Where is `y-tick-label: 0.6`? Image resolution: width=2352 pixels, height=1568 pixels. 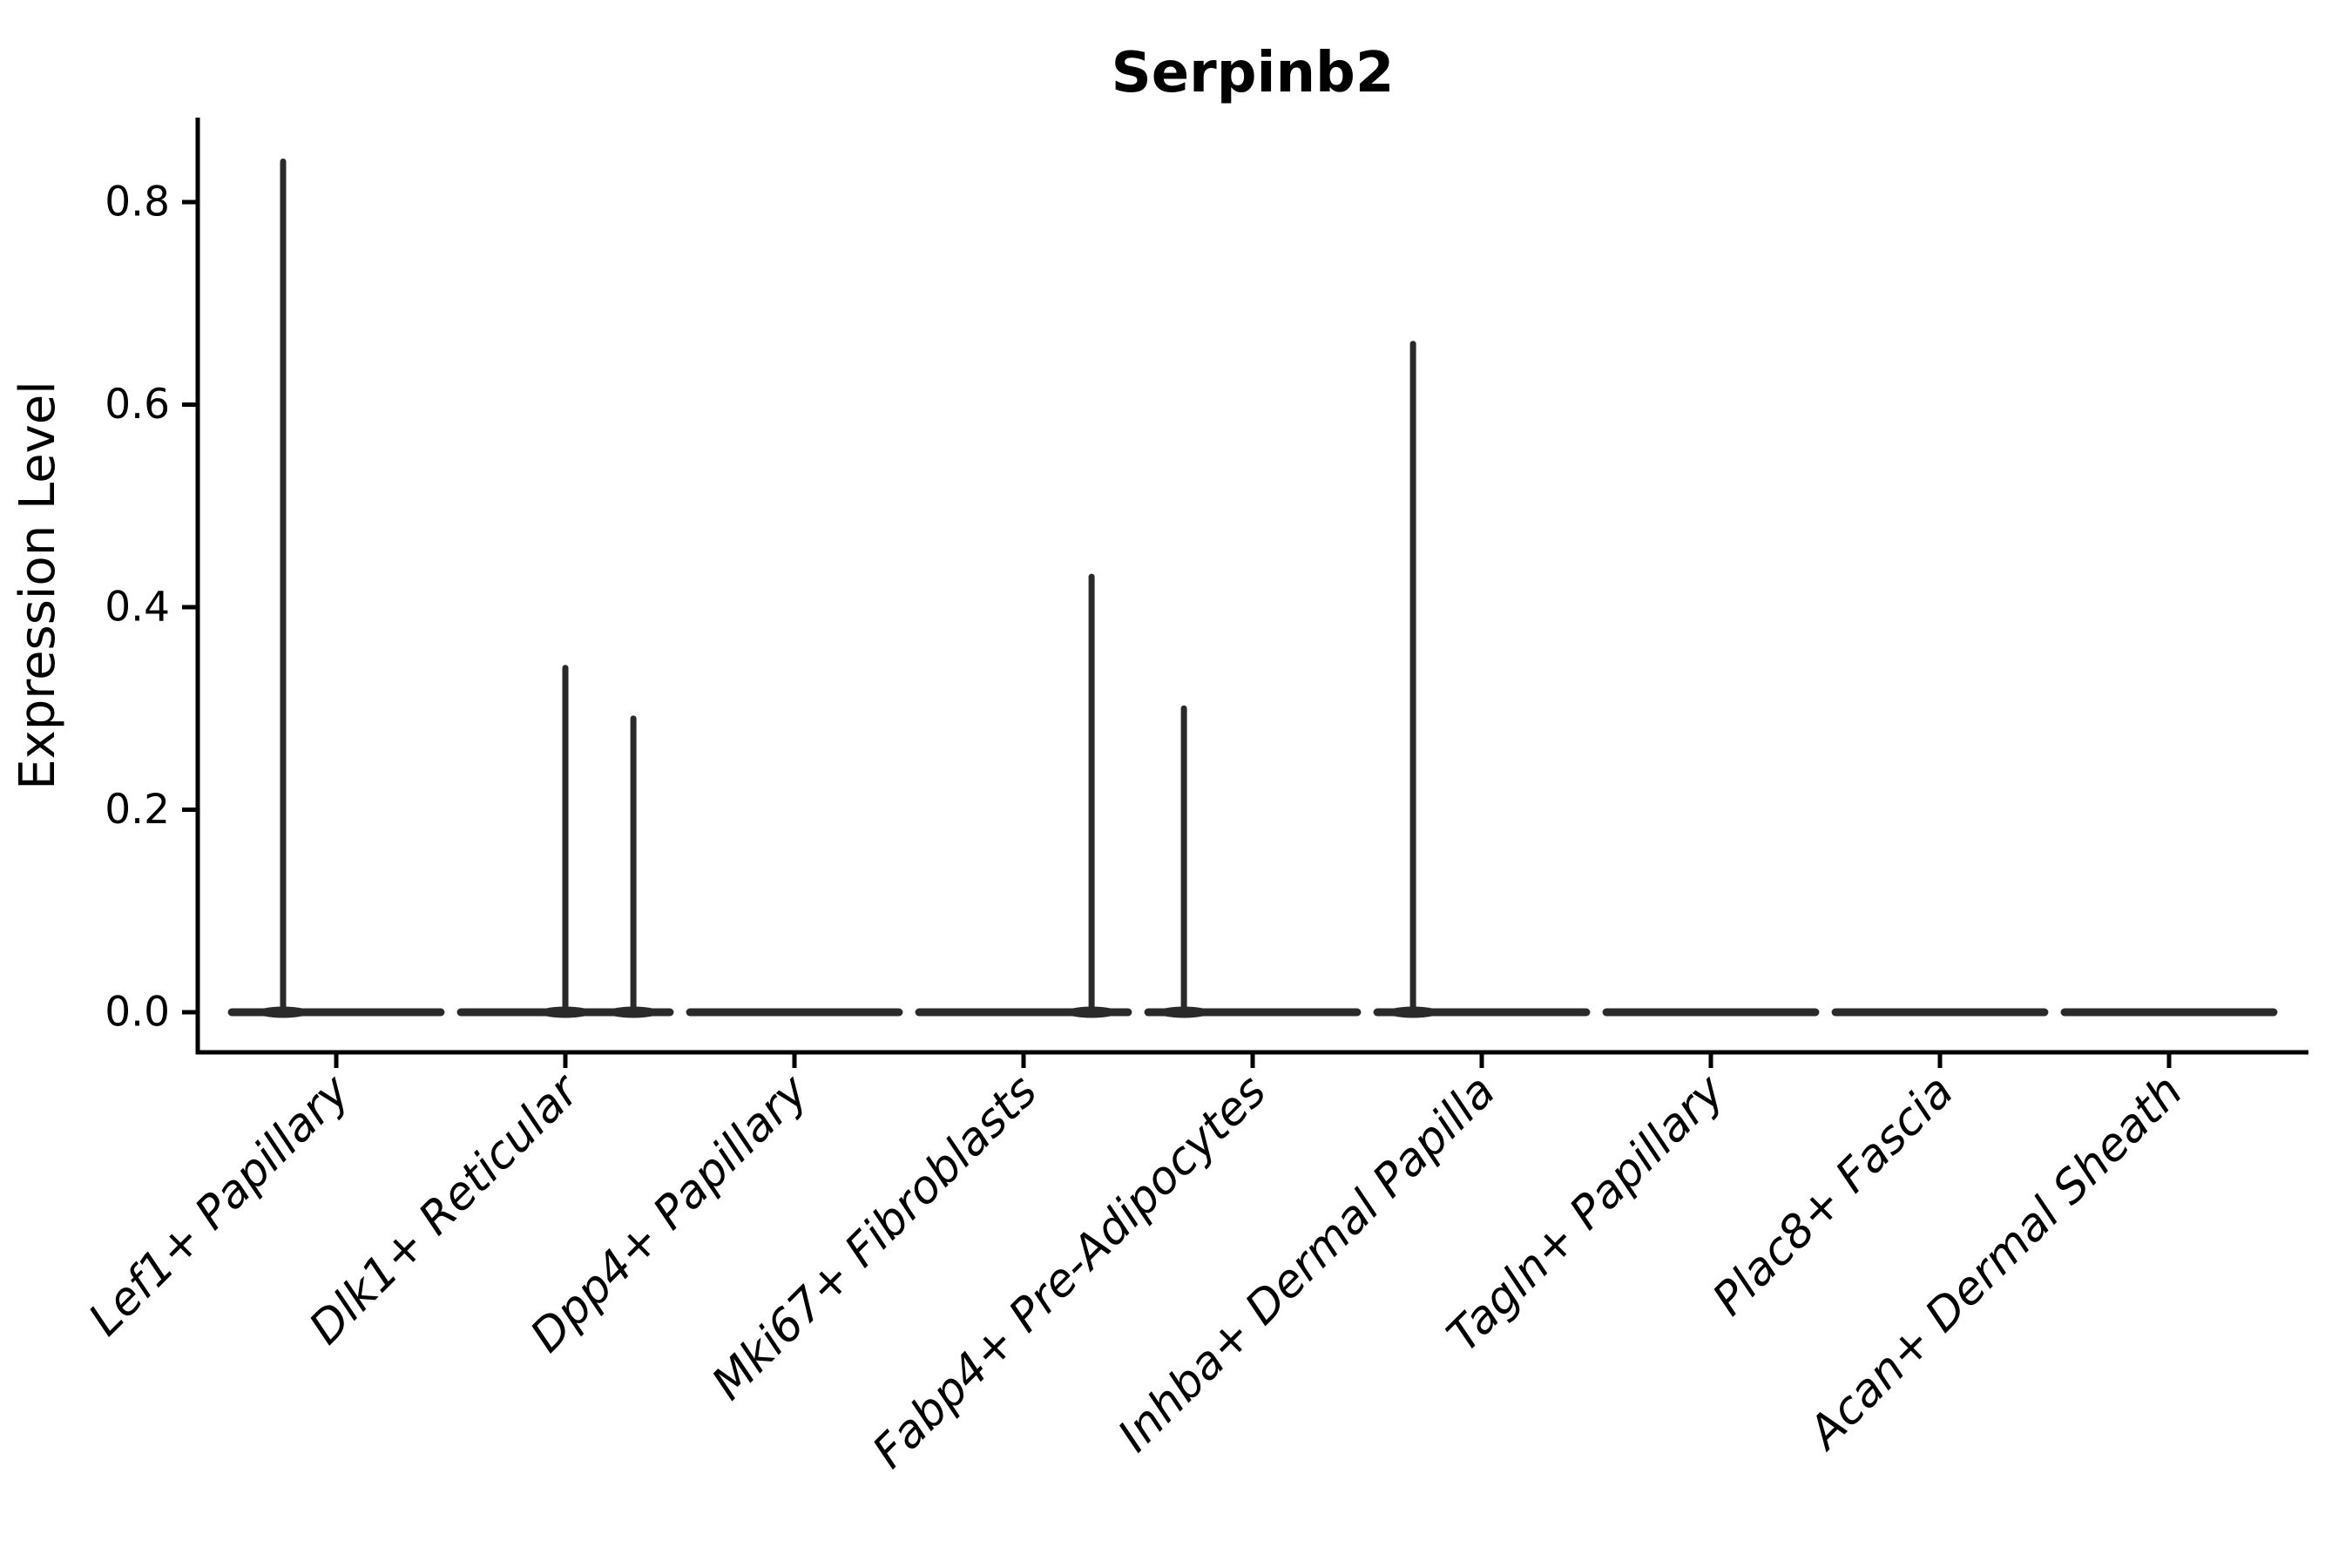 y-tick-label: 0.6 is located at coordinates (137, 405).